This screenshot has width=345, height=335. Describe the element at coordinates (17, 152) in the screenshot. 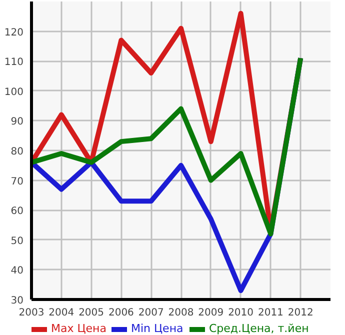

I see `y-tick-label: 80` at that location.